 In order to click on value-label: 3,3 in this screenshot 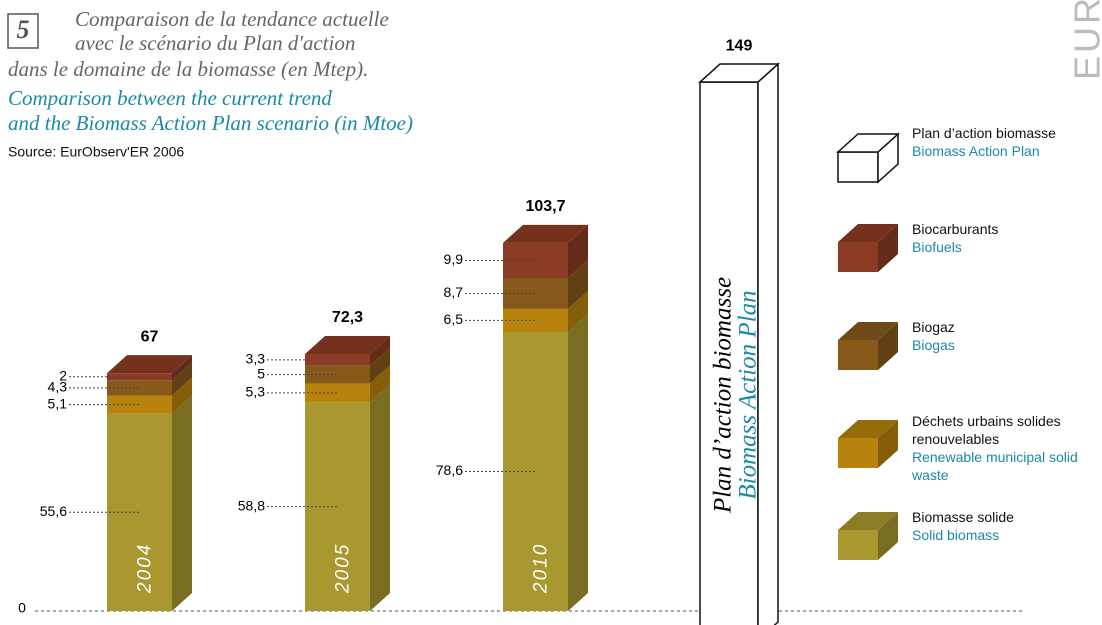, I will do `click(256, 359)`.